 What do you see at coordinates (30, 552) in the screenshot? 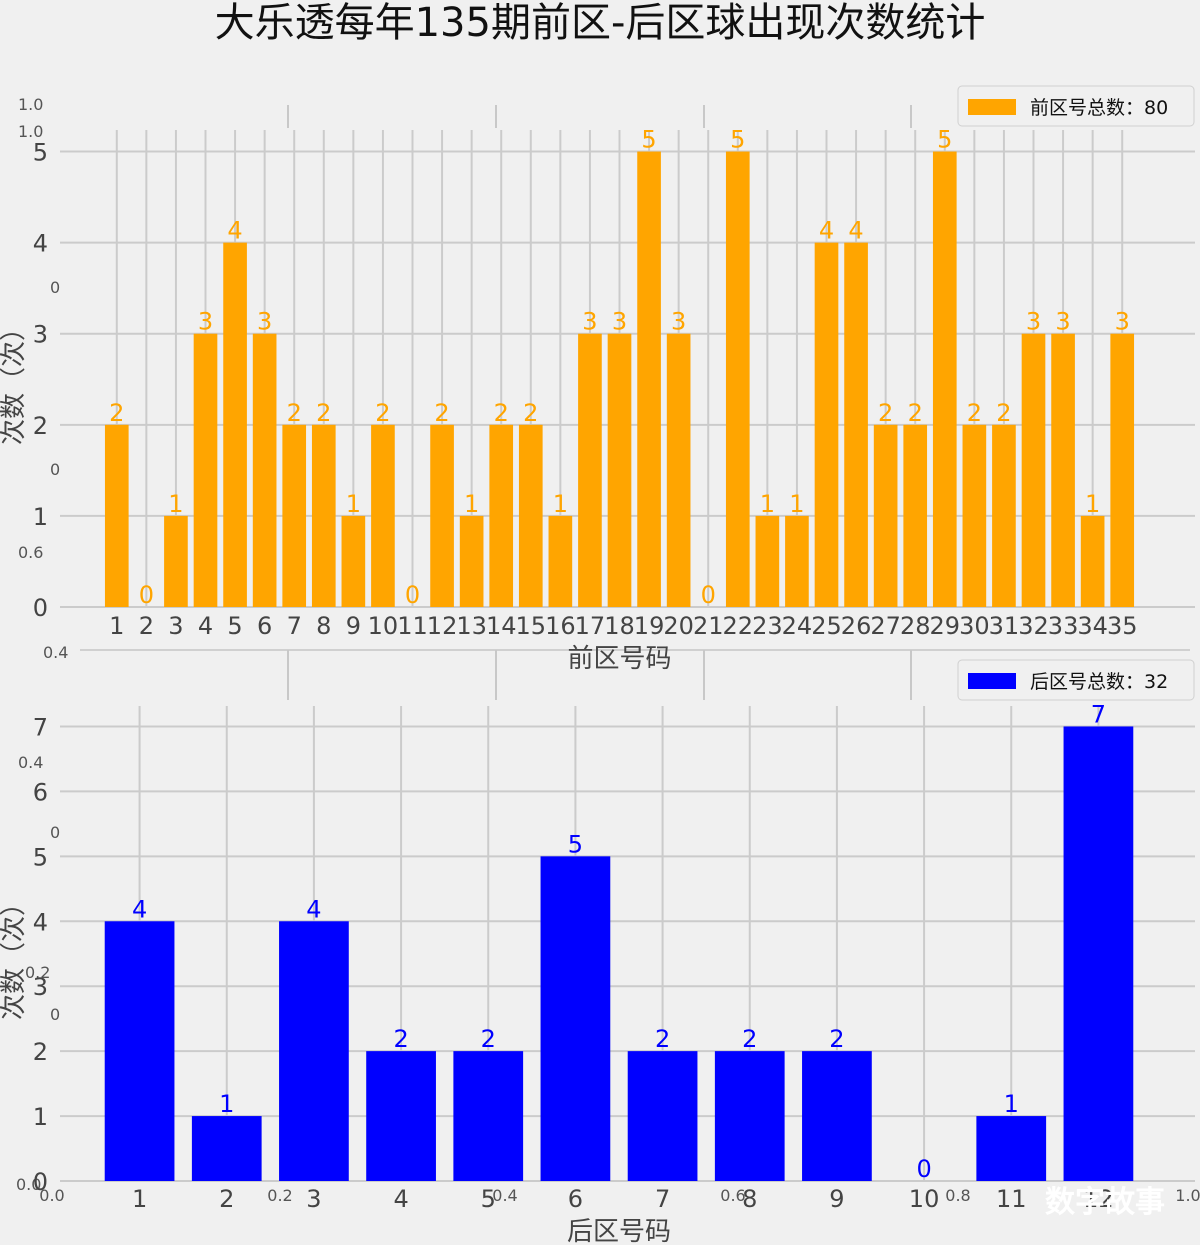
I see `bg-y-tick-label: 0.6` at bounding box center [30, 552].